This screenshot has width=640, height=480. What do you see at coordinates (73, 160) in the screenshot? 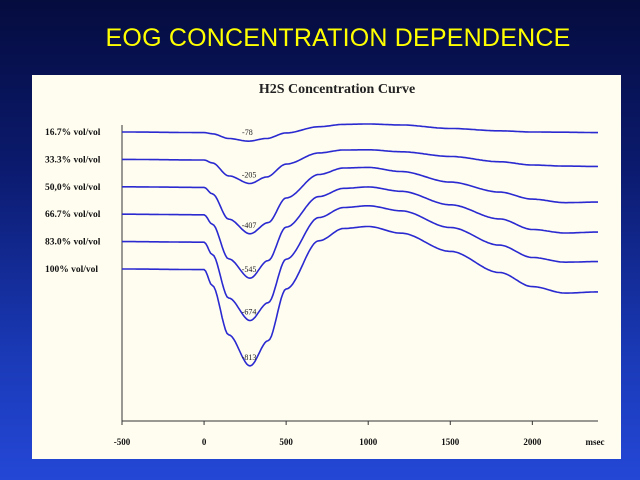
I see `series-label: 33.3% vol/vol` at bounding box center [73, 160].